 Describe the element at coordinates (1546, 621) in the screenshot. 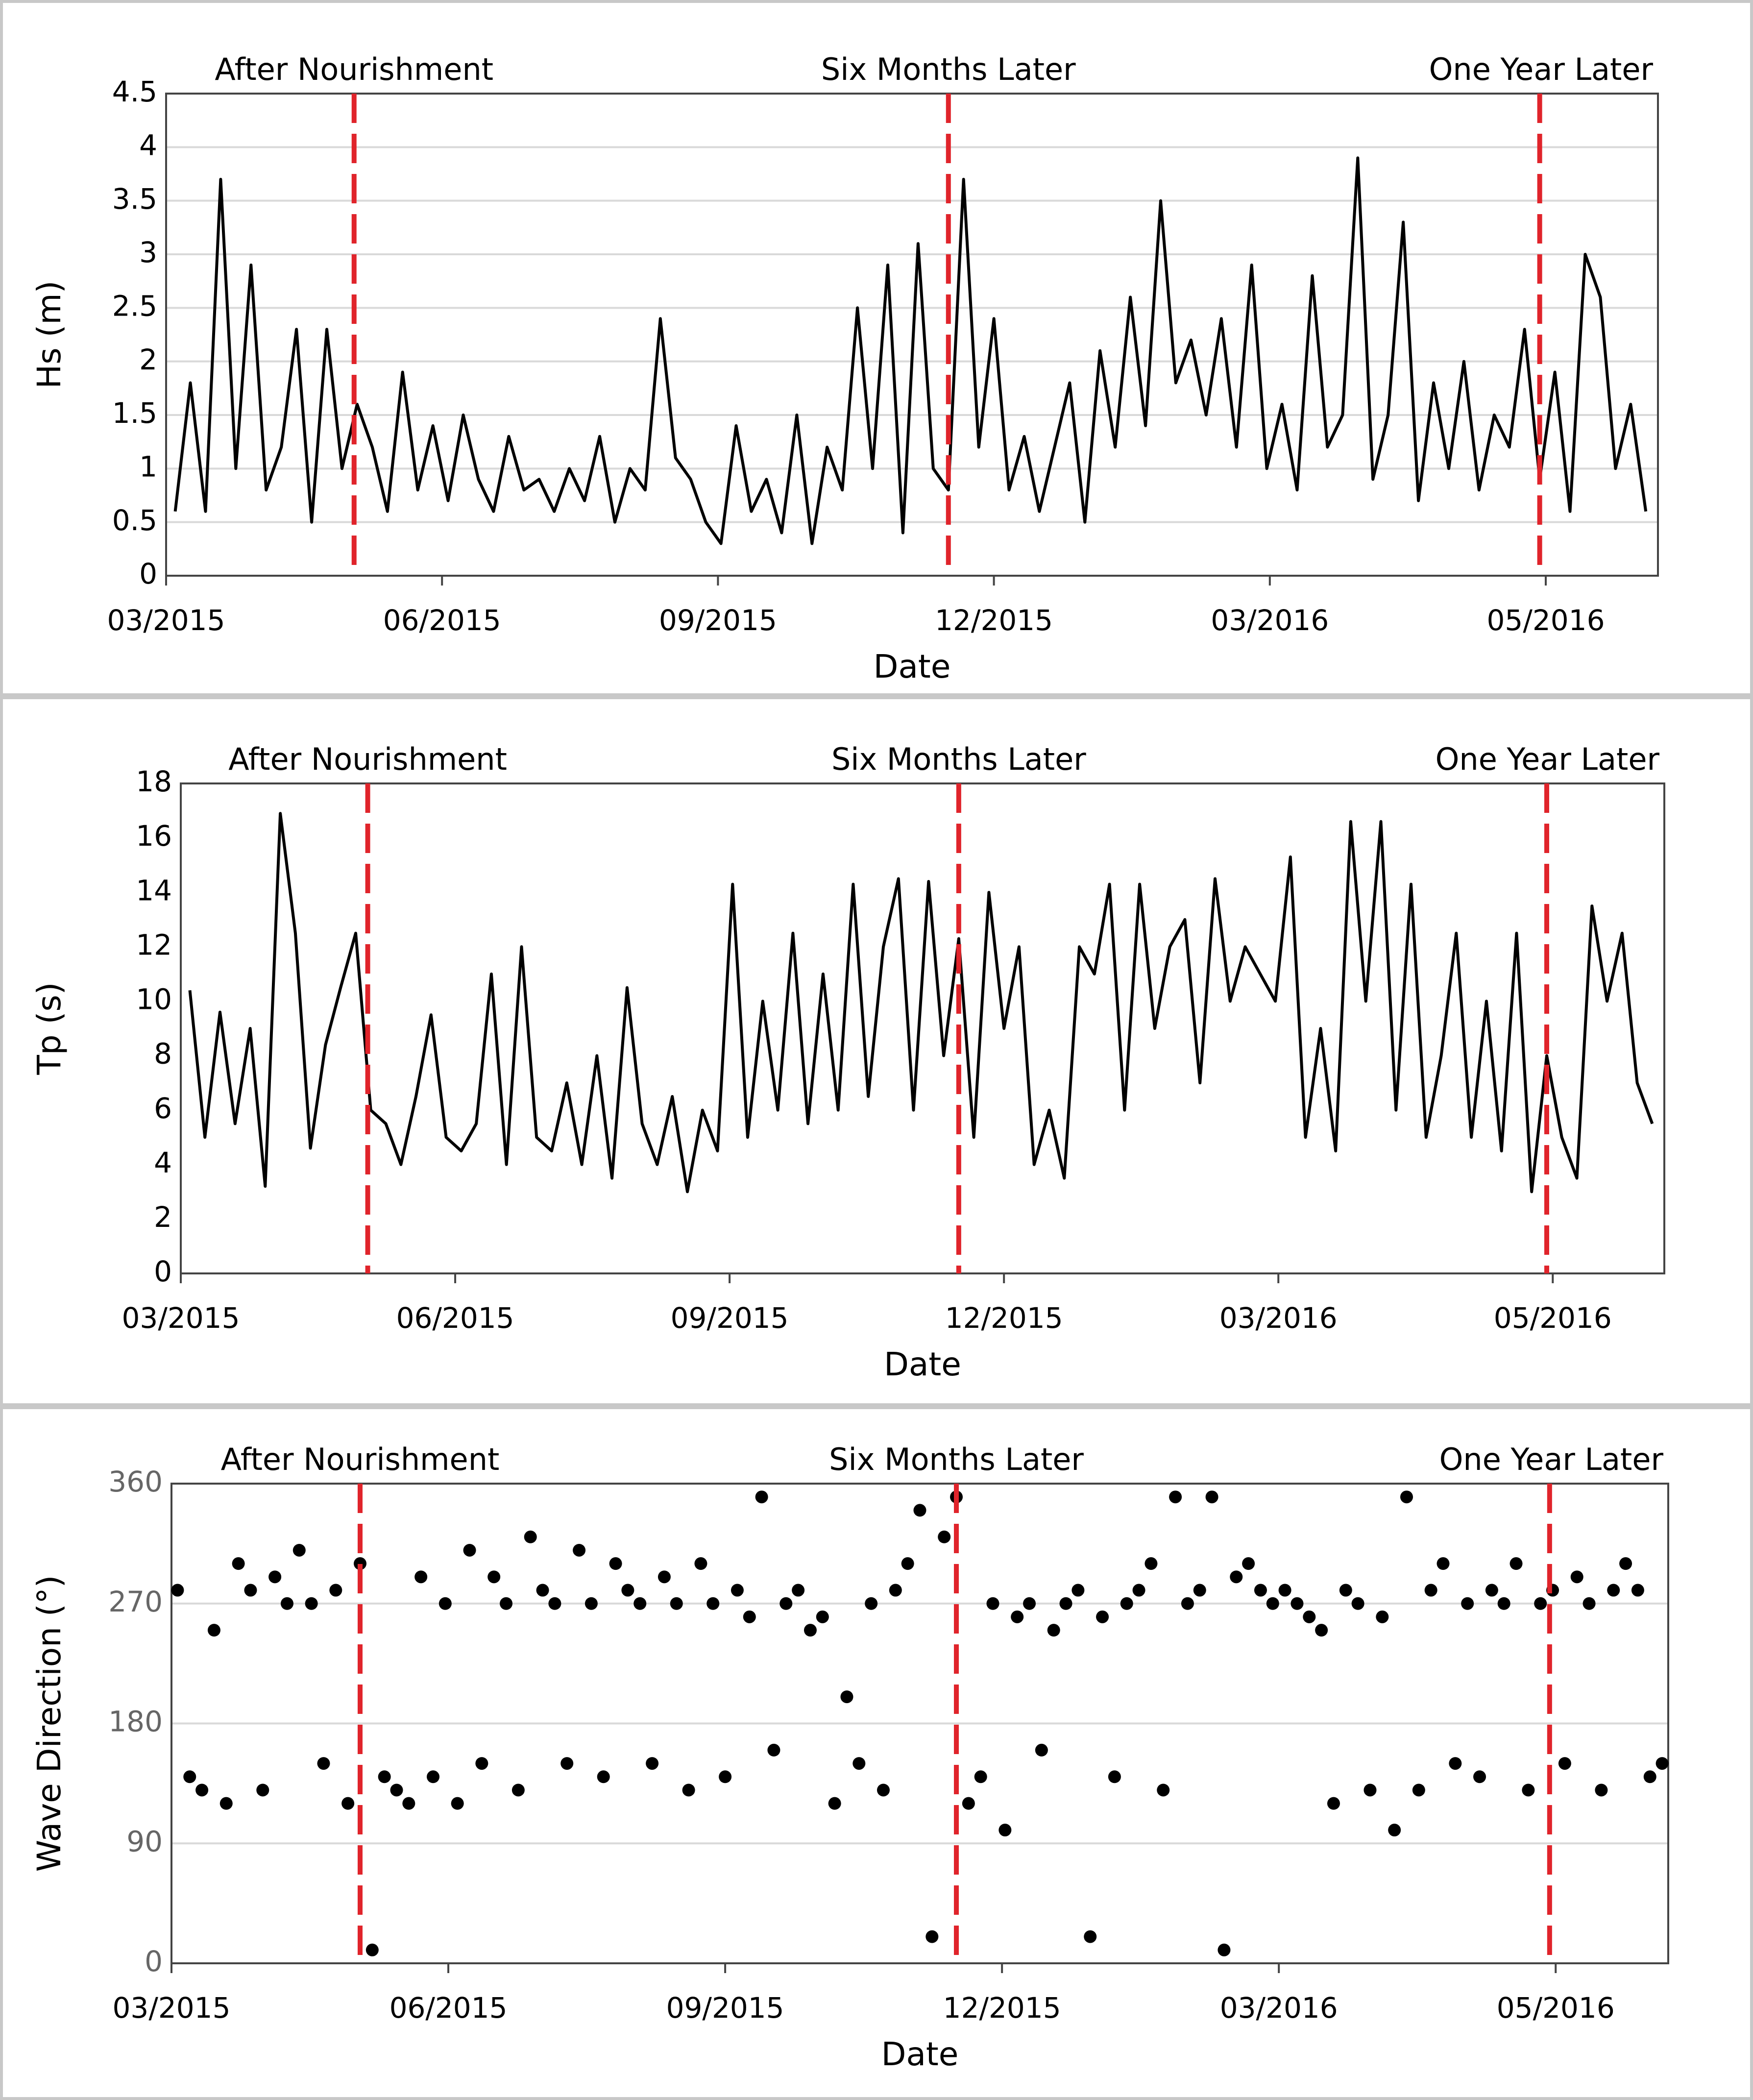

I see `x-tick-label: 05/2016` at that location.